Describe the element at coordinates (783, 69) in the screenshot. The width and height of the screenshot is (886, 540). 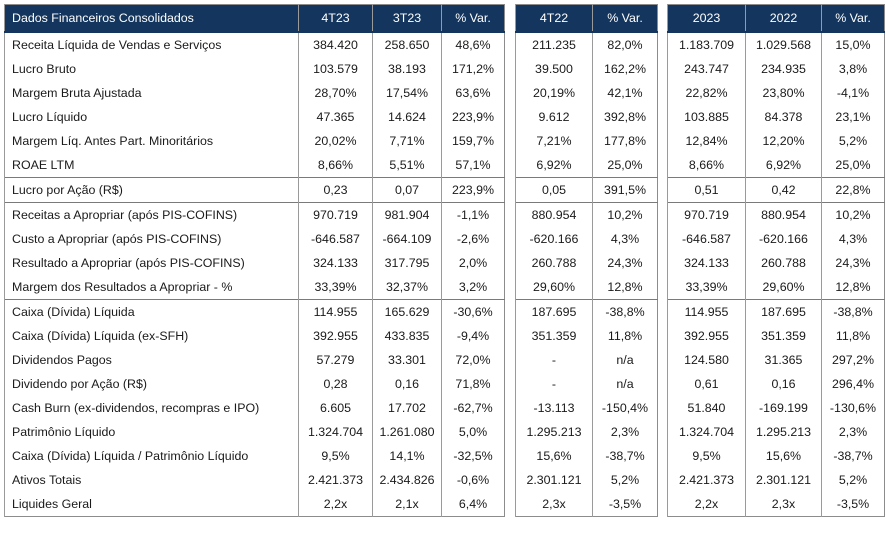
I see `value-cell: 234.935` at that location.